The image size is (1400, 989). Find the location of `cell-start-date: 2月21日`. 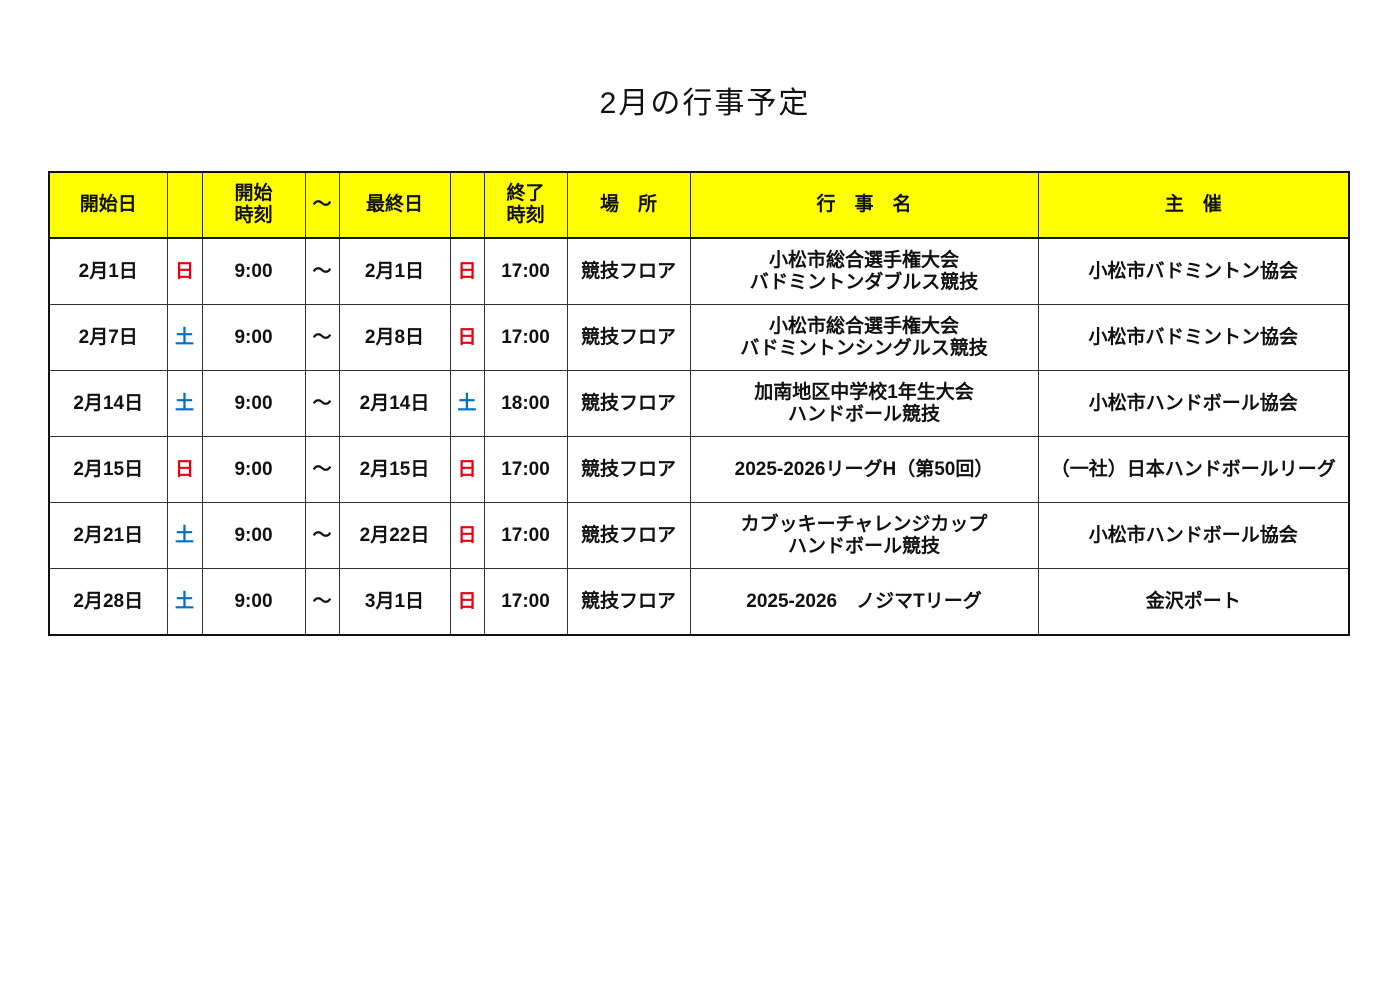

cell-start-date: 2月21日 is located at coordinates (108, 535).